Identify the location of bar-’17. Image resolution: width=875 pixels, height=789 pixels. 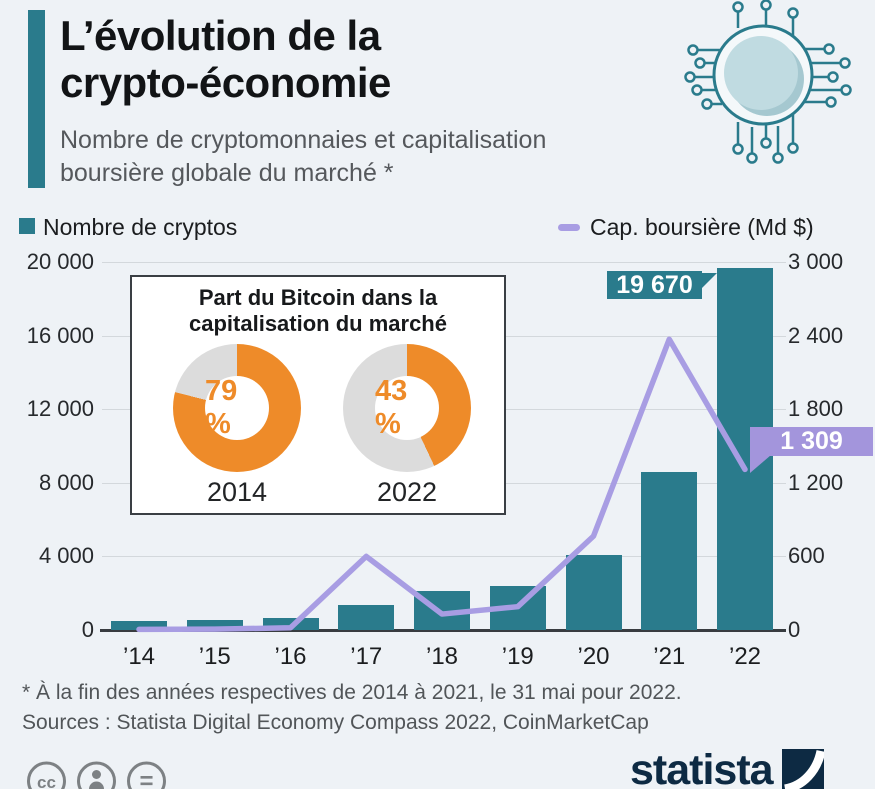
(366, 617).